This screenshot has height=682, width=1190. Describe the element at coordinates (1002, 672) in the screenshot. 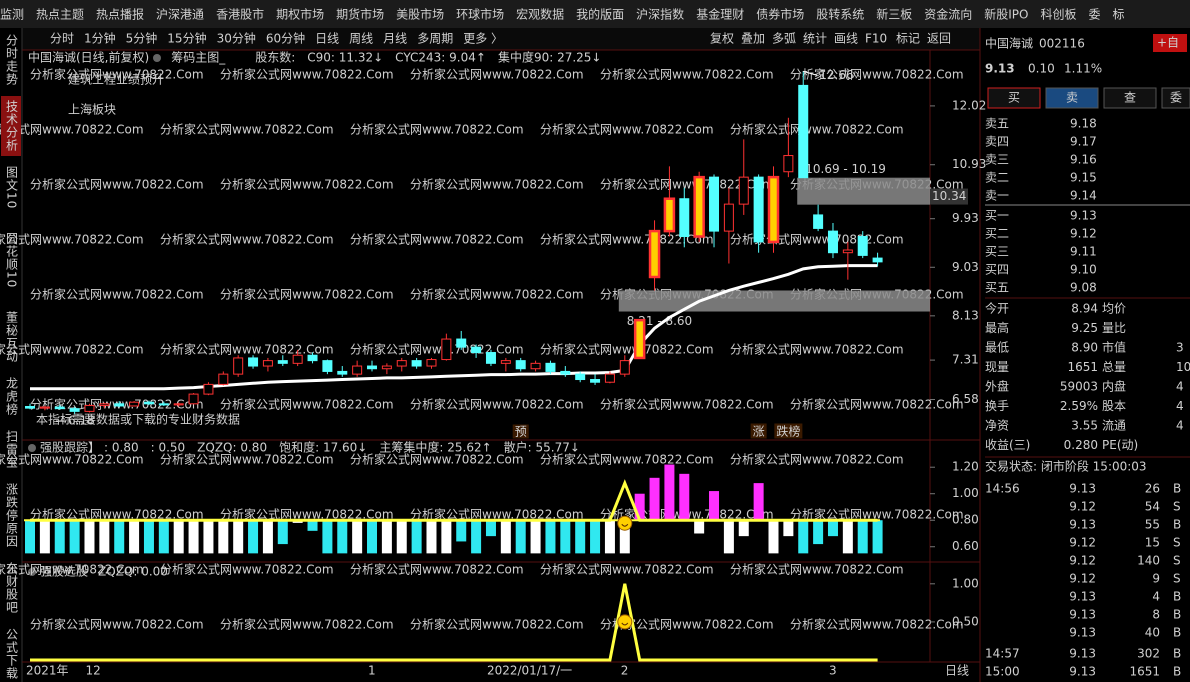

I see `tick-time: 15:00` at that location.